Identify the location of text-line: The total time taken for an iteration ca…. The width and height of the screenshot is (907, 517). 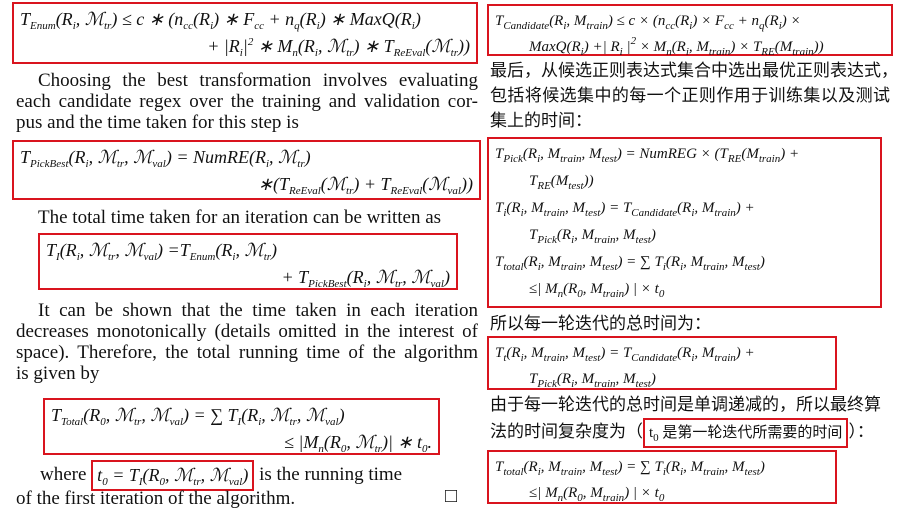
(240, 217).